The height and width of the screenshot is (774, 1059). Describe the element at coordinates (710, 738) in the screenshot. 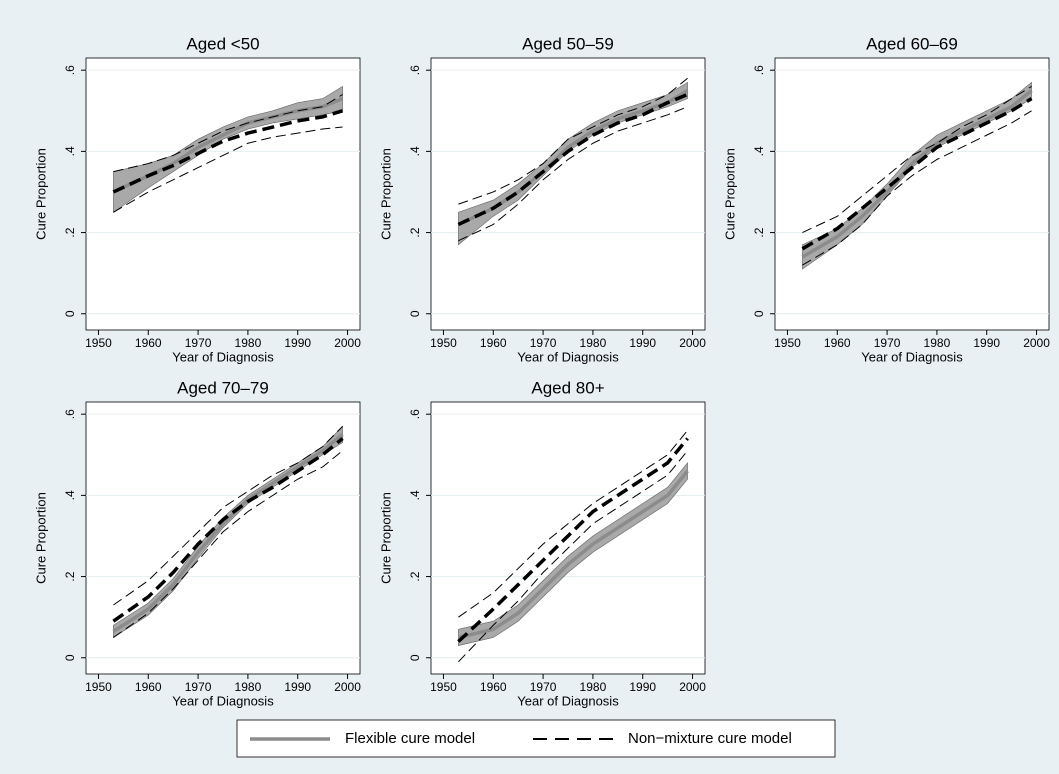

I see `legend-label: Non−mixture cure model` at that location.